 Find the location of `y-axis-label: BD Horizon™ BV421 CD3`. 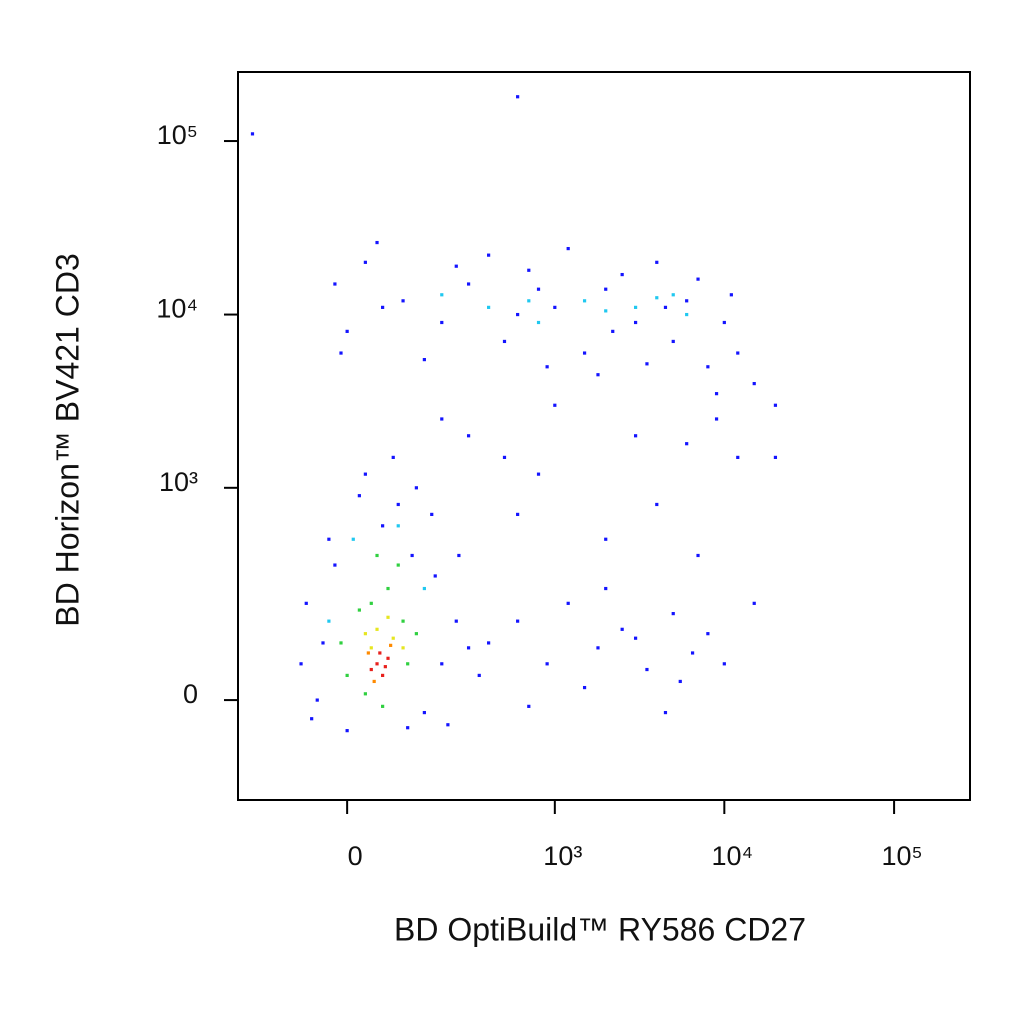

y-axis-label: BD Horizon™ BV421 CD3 is located at coordinates (67, 439).